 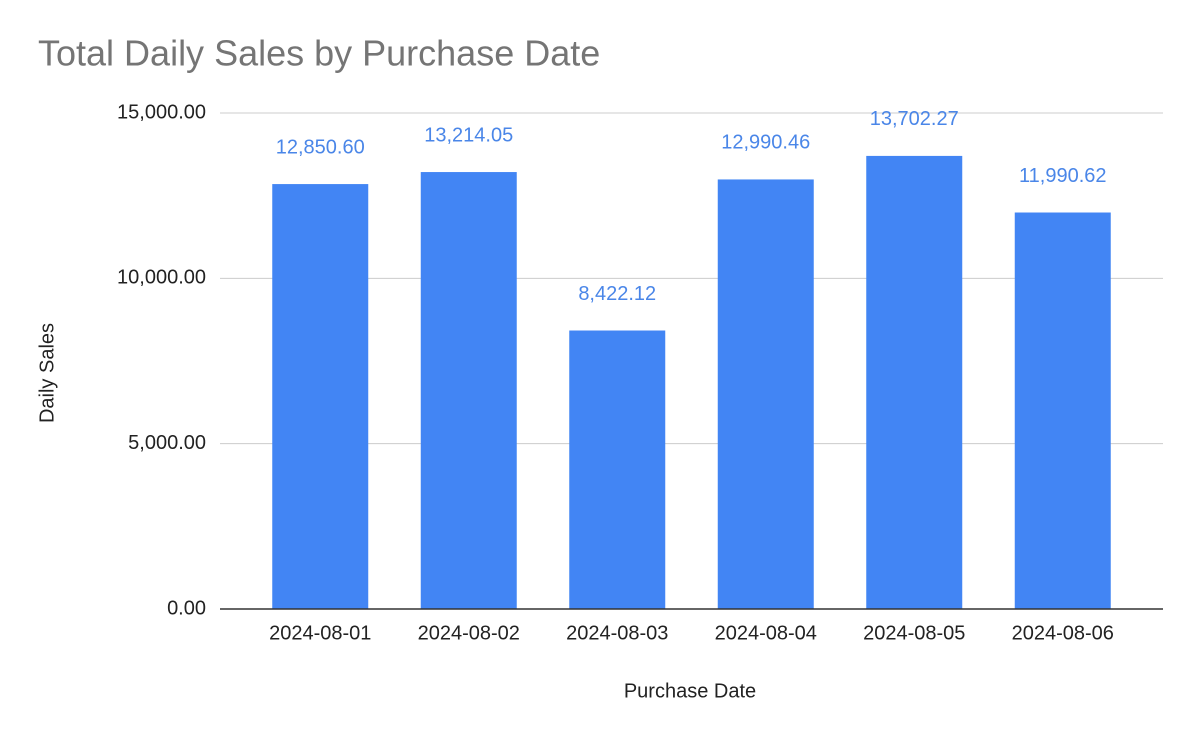 I want to click on y-tick-label: 10,000.00, so click(x=161, y=278).